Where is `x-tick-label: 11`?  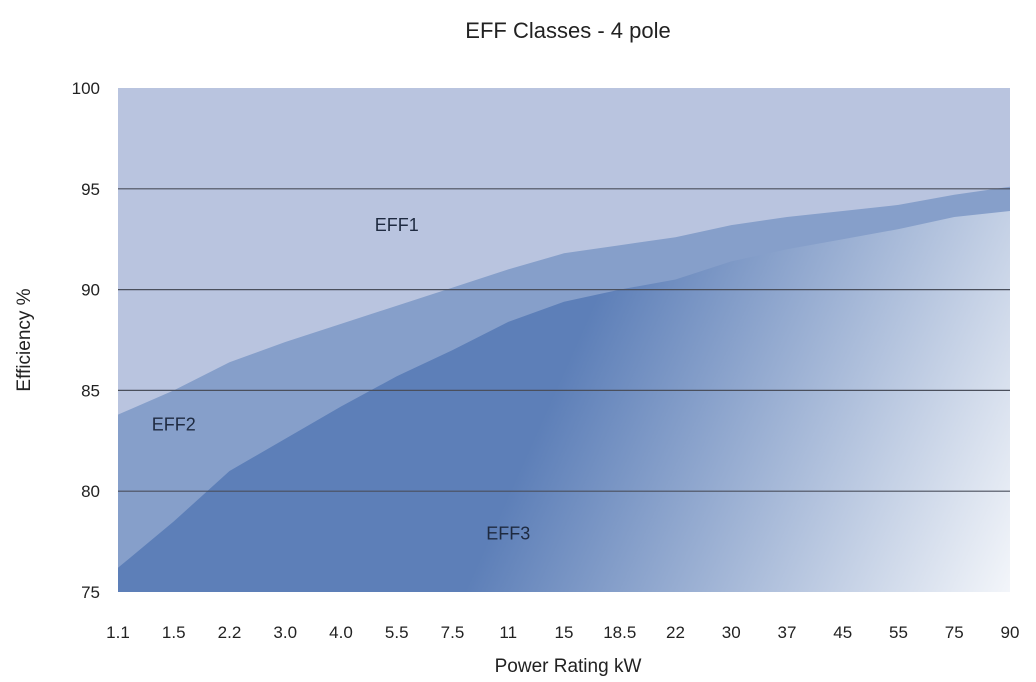
x-tick-label: 11 is located at coordinates (508, 632).